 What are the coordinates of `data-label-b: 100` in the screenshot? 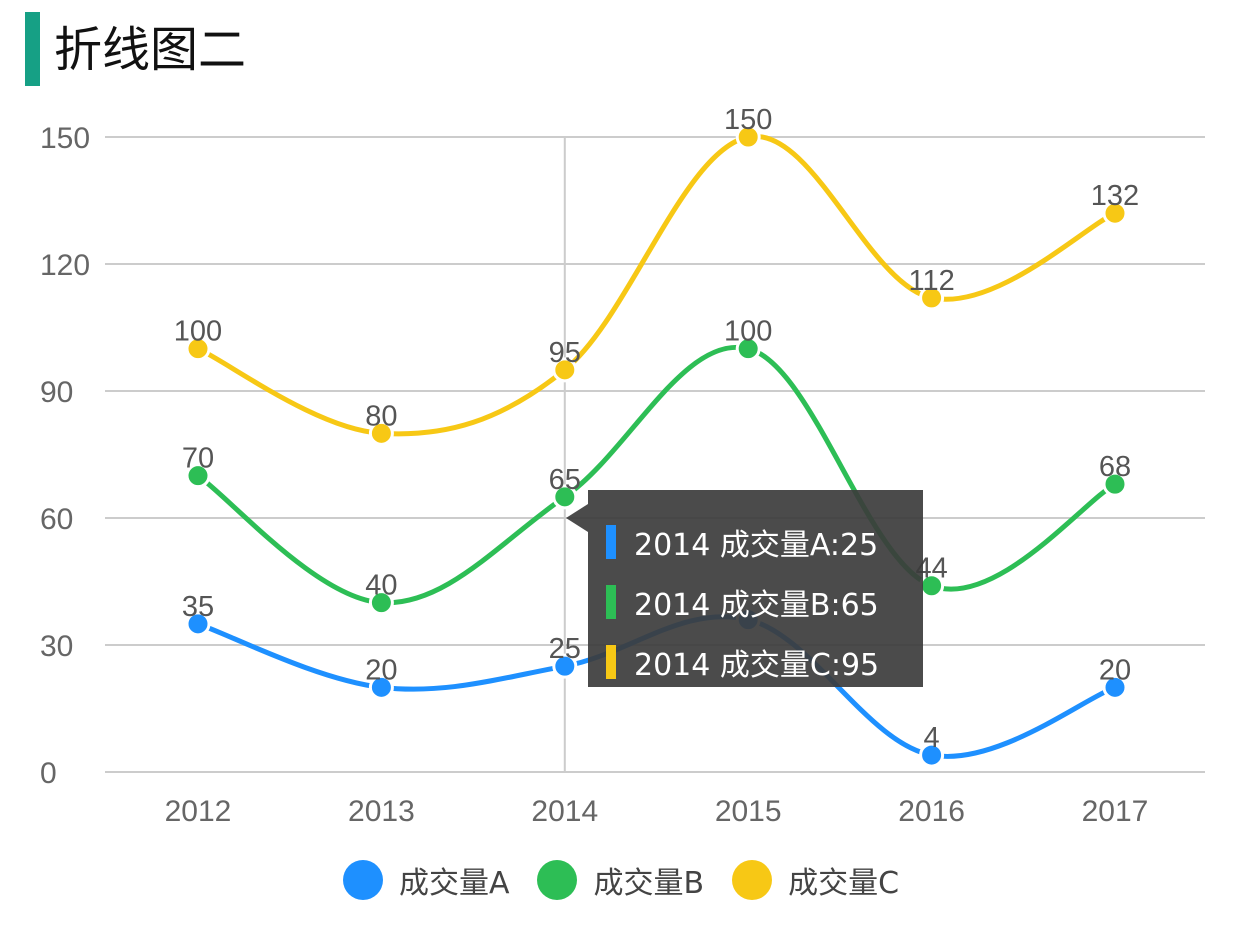 It's located at (748, 332).